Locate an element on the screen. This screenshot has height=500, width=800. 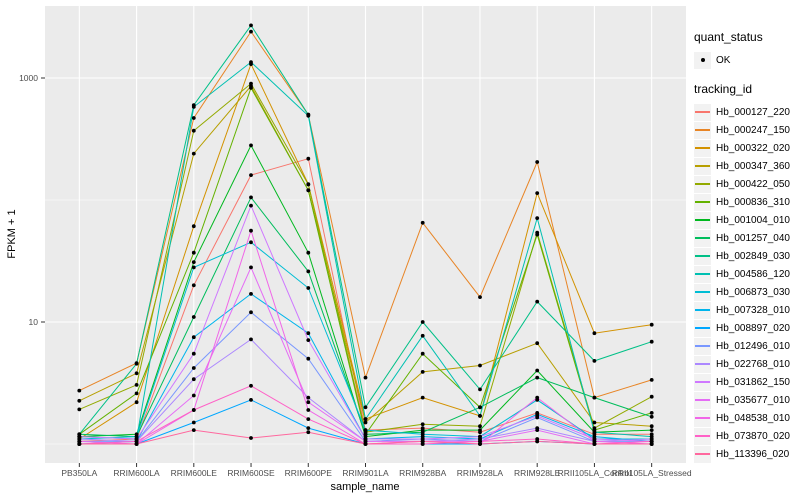
legend-item-Hb_000347_360: Hb_000347_360 is located at coordinates (747, 166).